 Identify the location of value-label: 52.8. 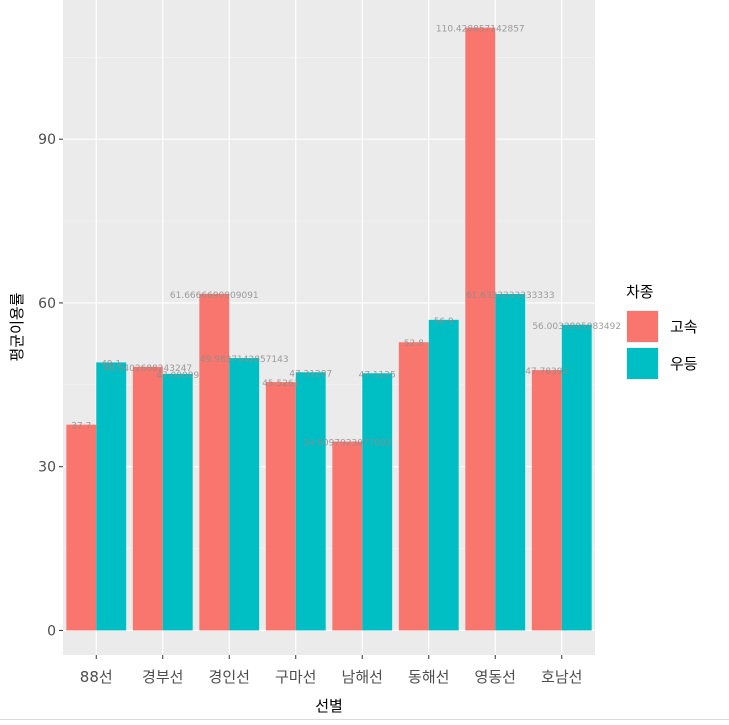
(414, 344).